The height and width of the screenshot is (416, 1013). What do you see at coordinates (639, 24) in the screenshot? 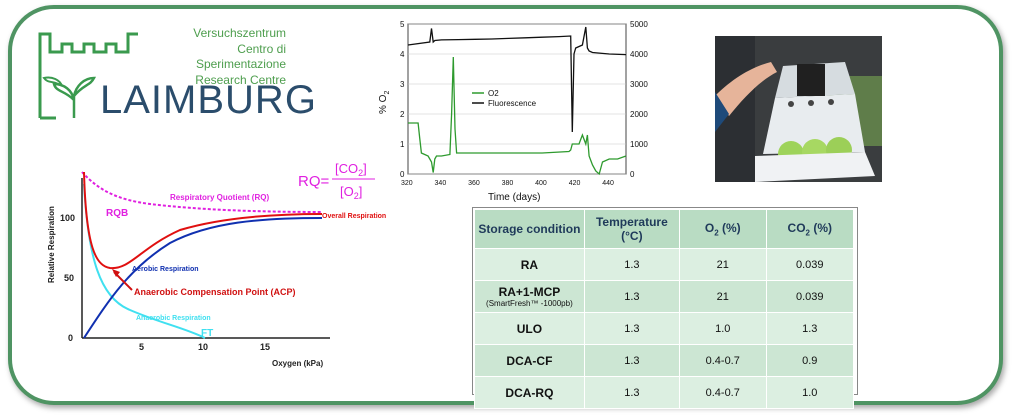
I see `o2-ytick-right: 5000` at bounding box center [639, 24].